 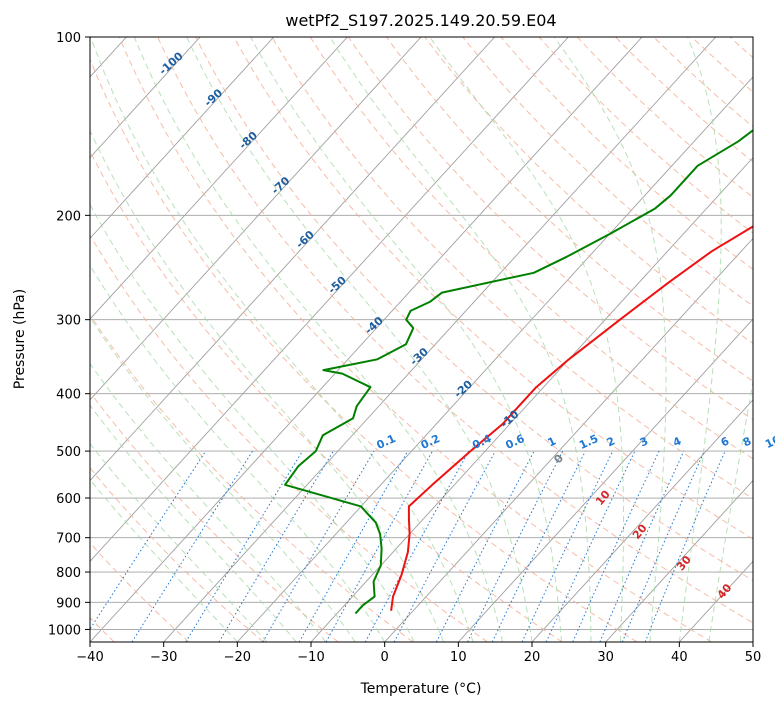 I want to click on x-tick-label: 10, so click(x=458, y=657).